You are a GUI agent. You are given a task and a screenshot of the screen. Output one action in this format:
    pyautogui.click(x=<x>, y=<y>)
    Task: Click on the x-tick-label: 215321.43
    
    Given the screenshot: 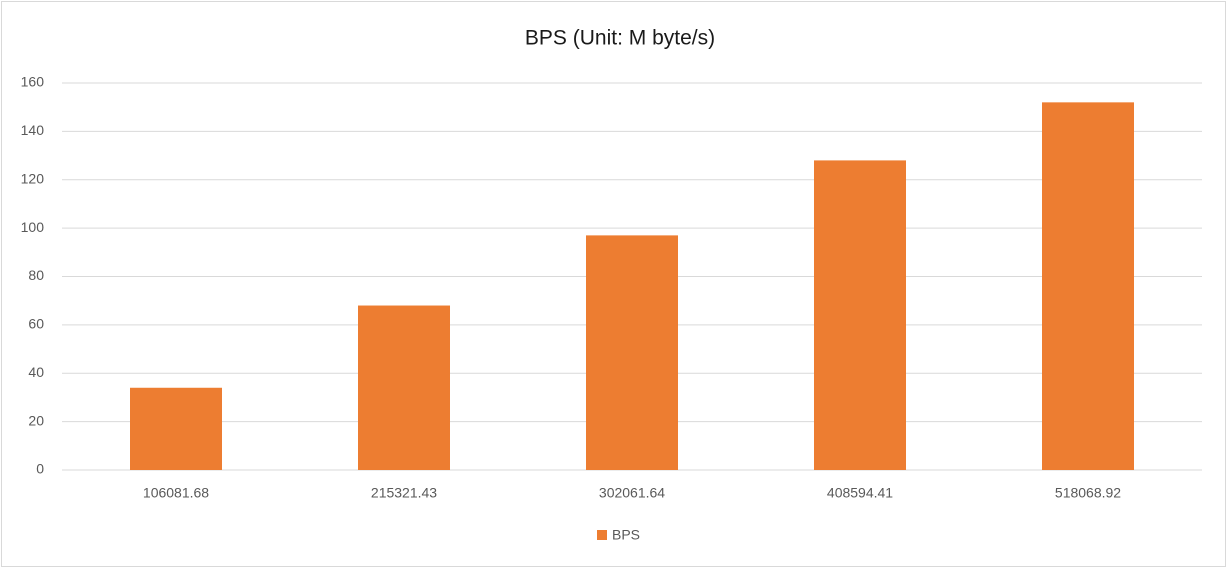 What is the action you would take?
    pyautogui.click(x=404, y=493)
    